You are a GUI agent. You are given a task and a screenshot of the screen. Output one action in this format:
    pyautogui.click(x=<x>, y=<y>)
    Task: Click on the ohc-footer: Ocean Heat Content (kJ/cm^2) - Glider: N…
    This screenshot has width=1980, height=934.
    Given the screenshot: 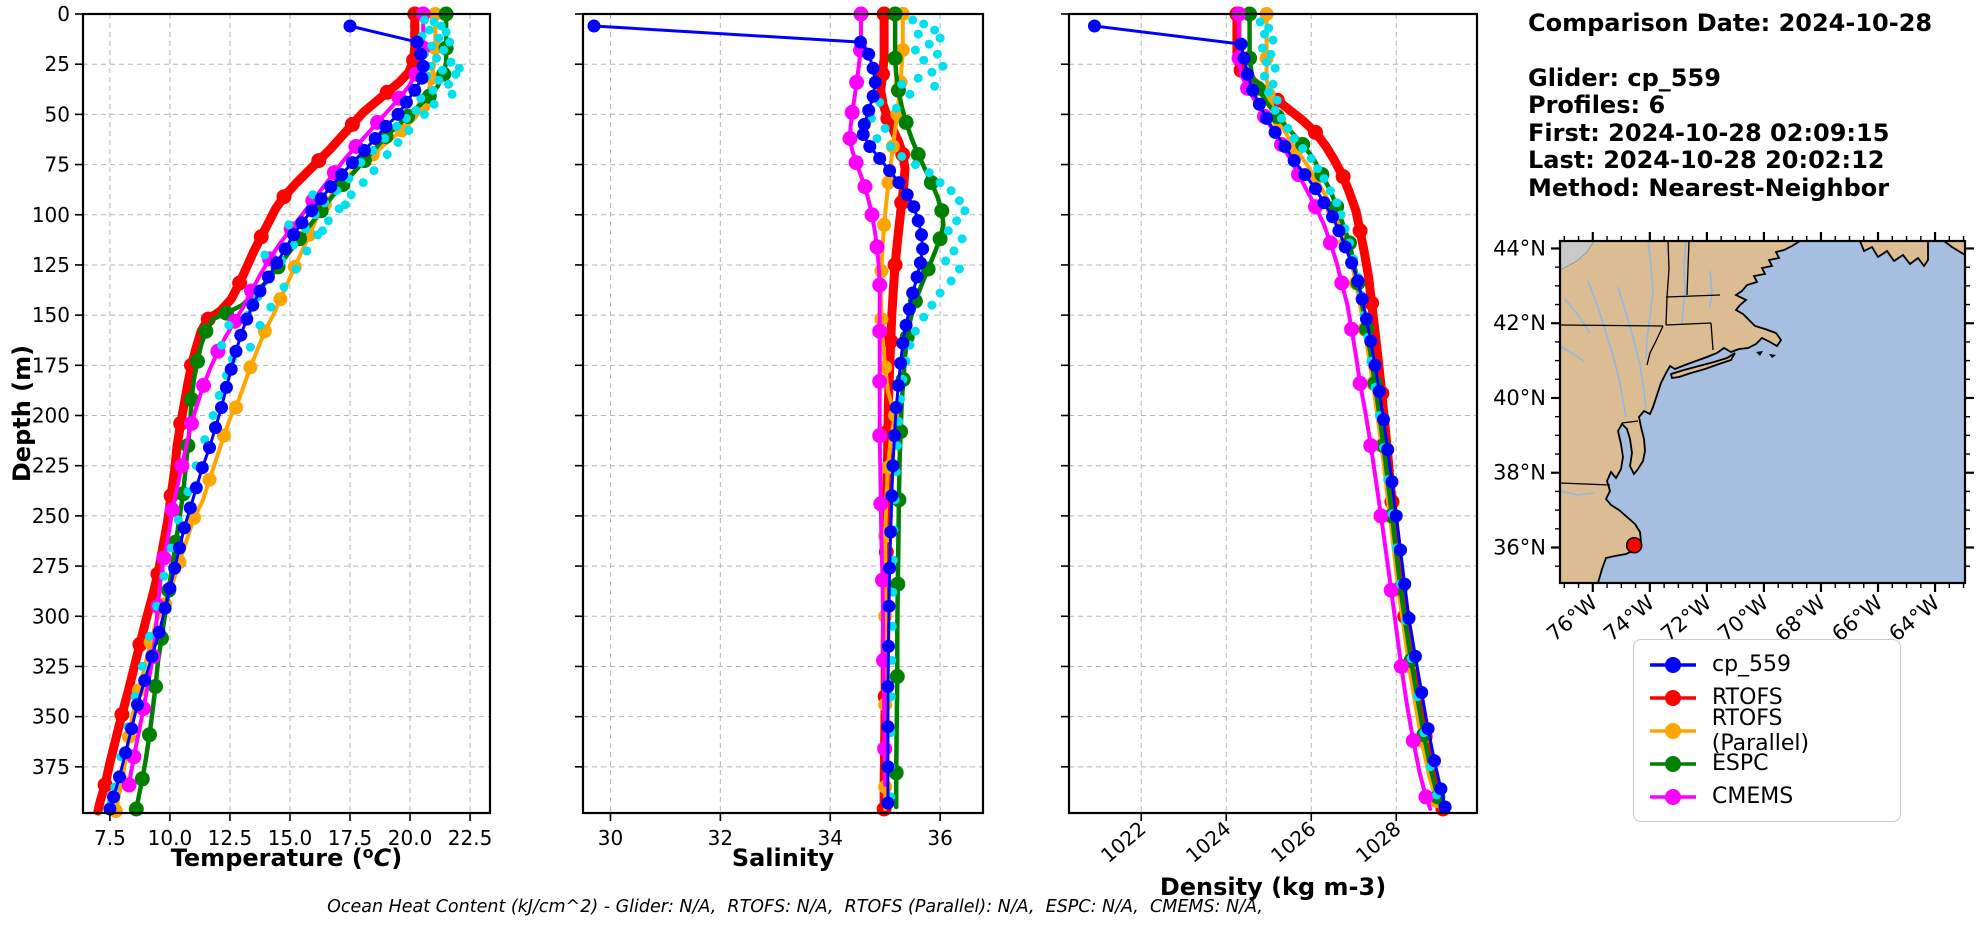 What is the action you would take?
    pyautogui.click(x=795, y=907)
    